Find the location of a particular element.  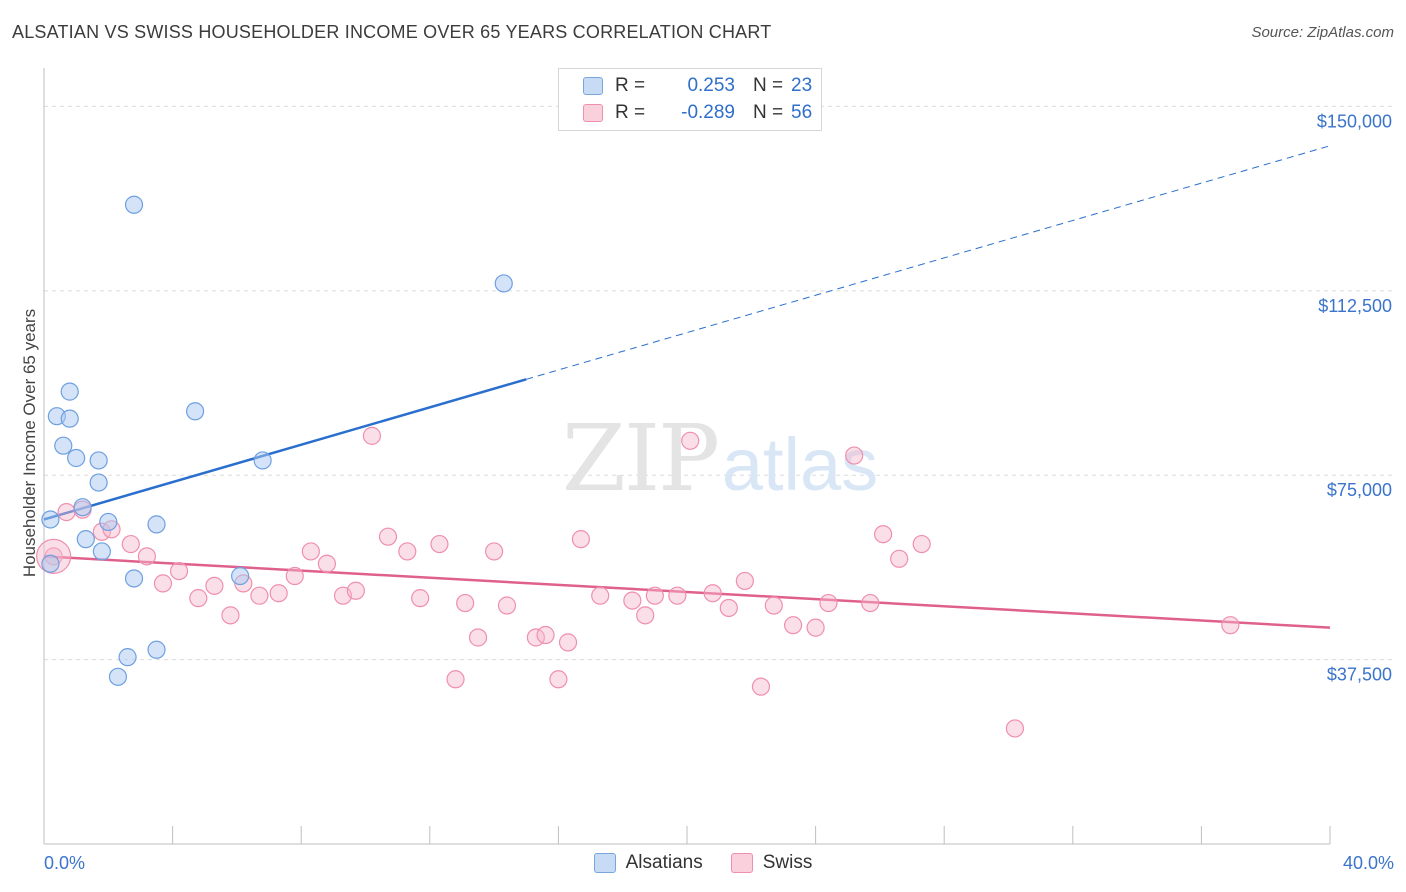

legend-row-swiss: R = -0.289 N = 56 is located at coordinates (697, 113).